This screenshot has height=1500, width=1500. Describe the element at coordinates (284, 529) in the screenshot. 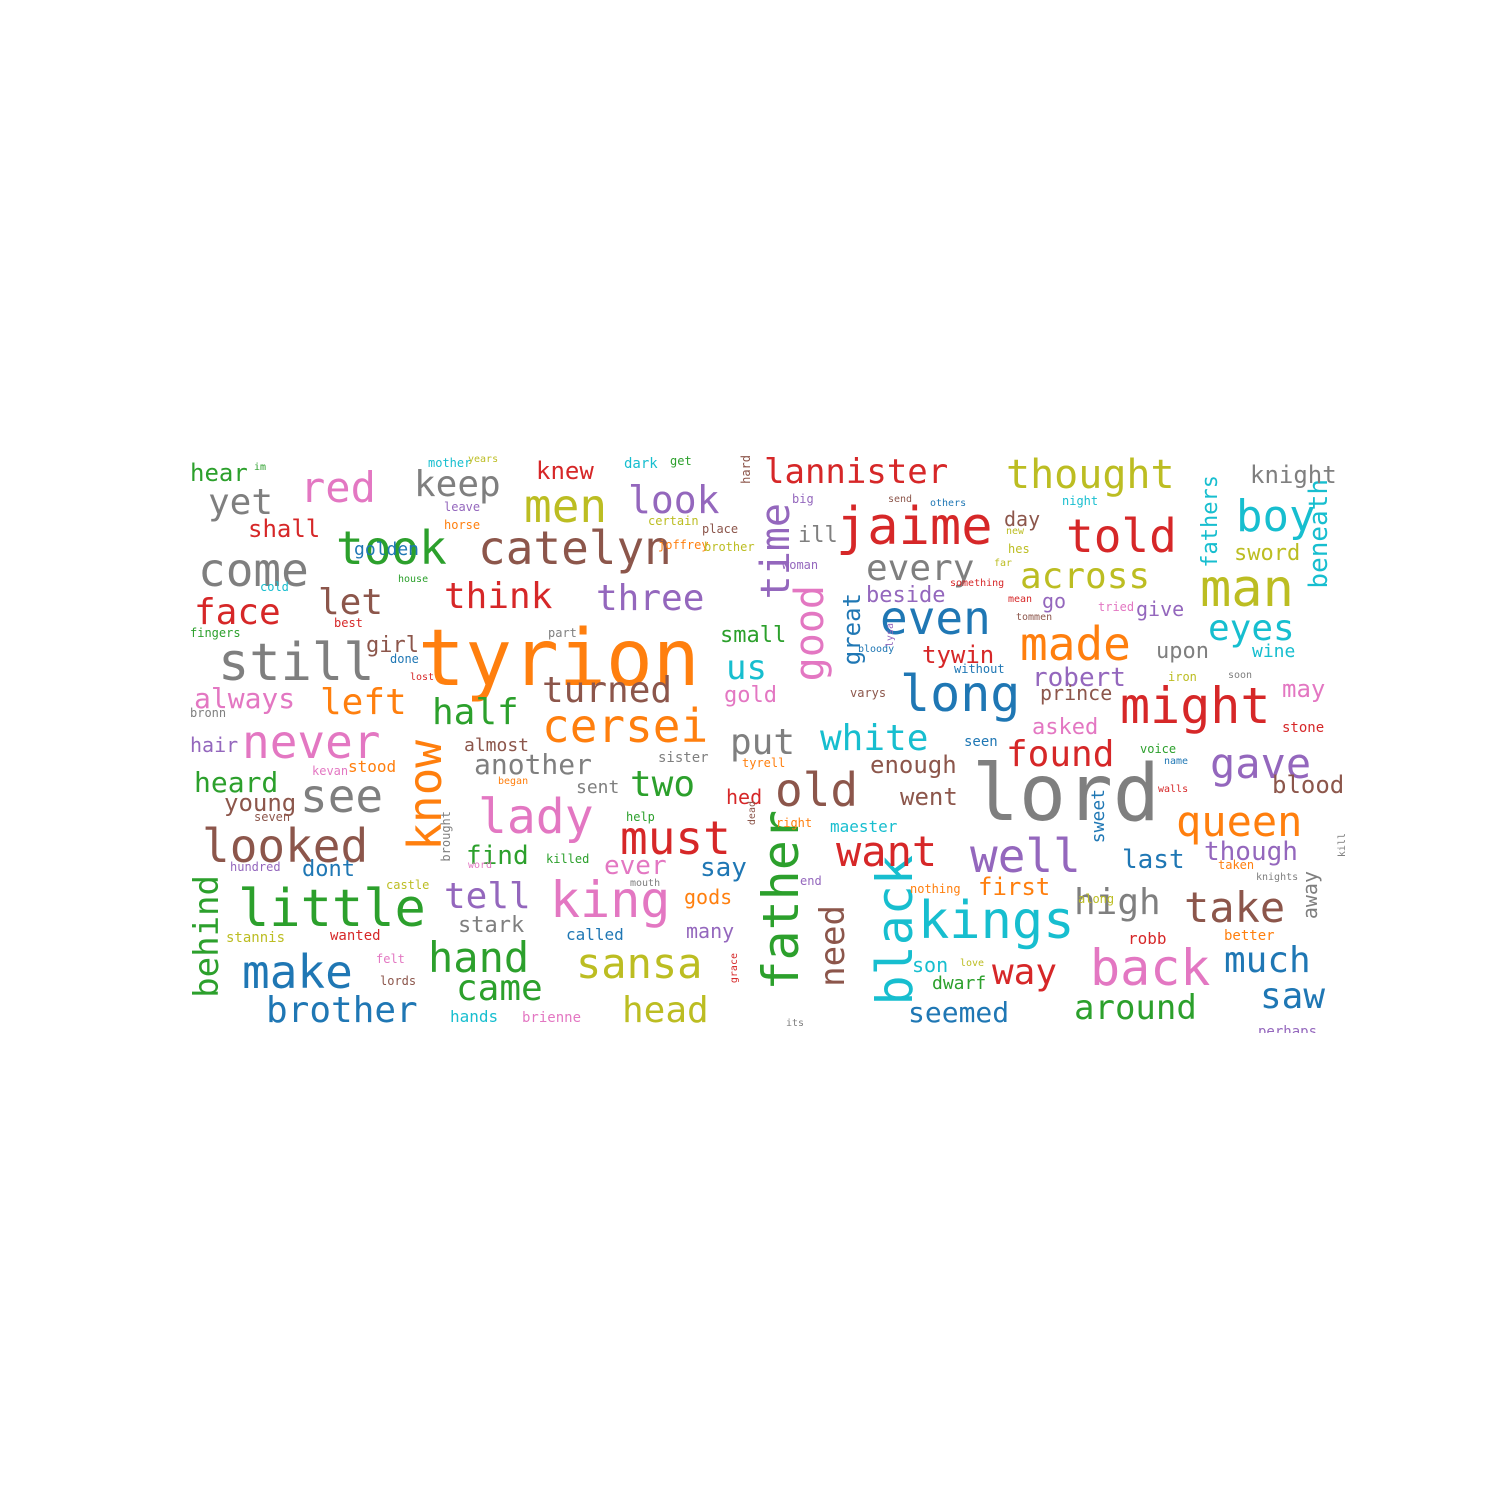

I see `word-shall: shall` at that location.